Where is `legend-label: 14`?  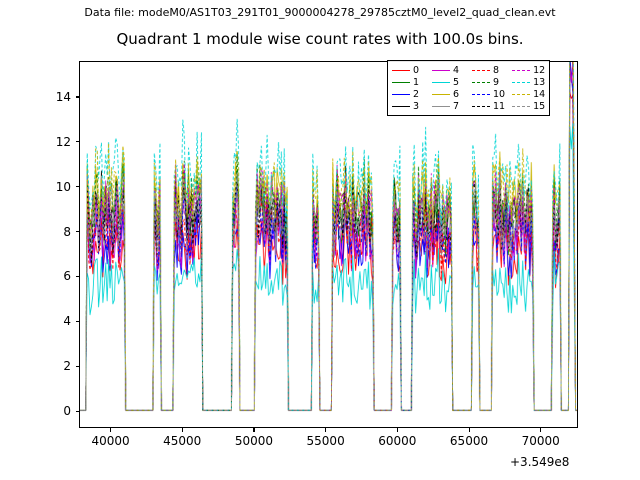 legend-label: 14 is located at coordinates (539, 94).